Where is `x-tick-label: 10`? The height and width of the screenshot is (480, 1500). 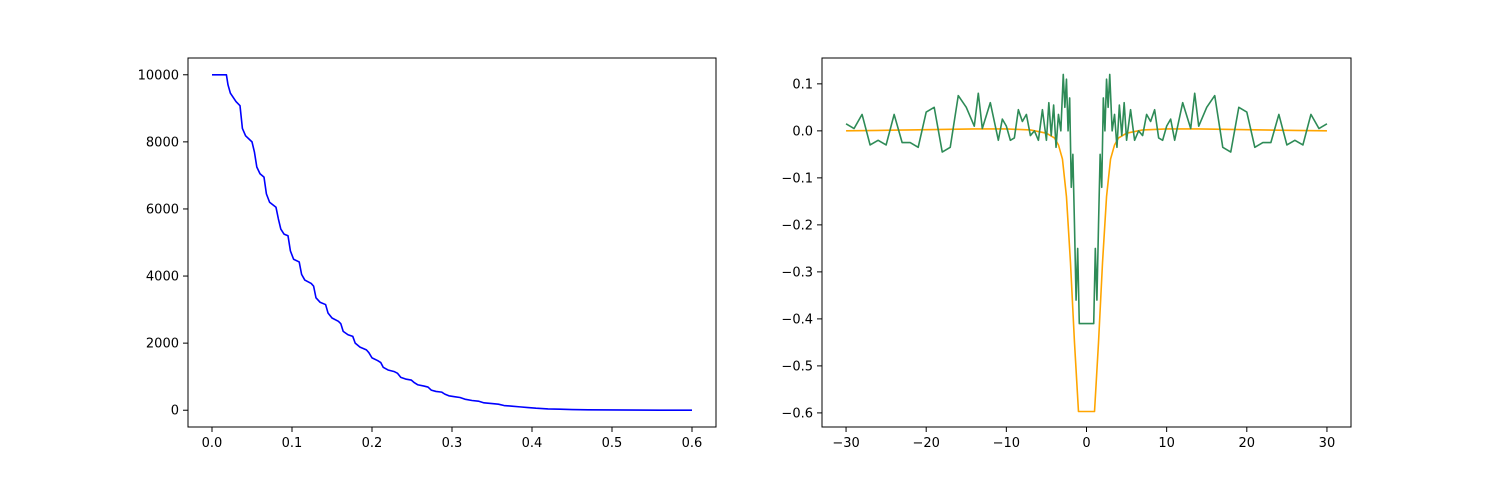 x-tick-label: 10 is located at coordinates (1166, 443).